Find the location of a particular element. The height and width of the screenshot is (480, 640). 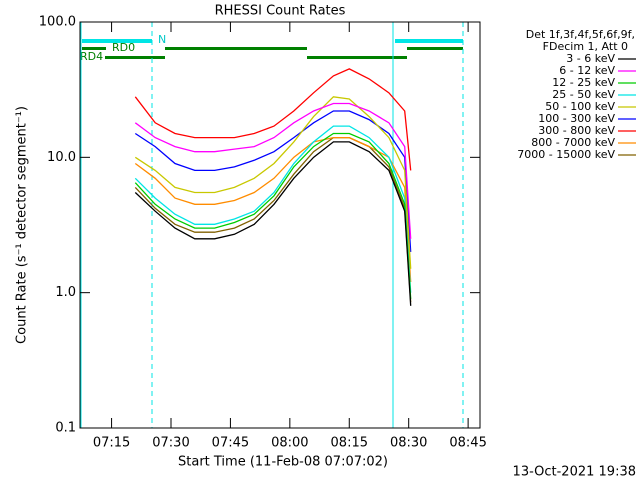

status-bars is located at coordinates (272, 49).